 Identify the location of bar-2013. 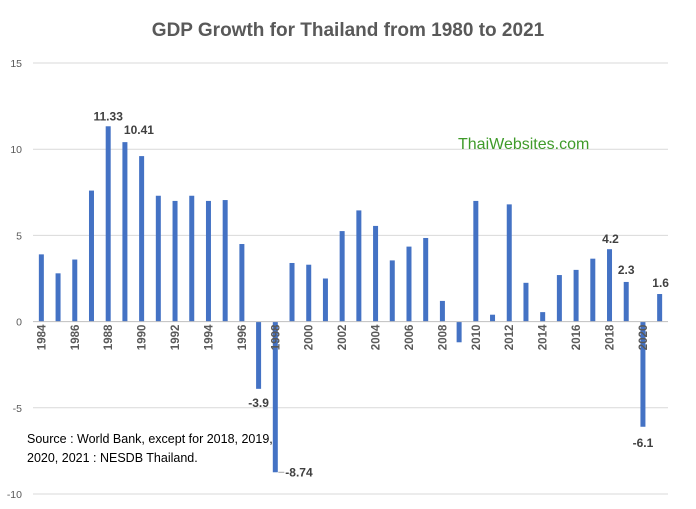
(526, 302).